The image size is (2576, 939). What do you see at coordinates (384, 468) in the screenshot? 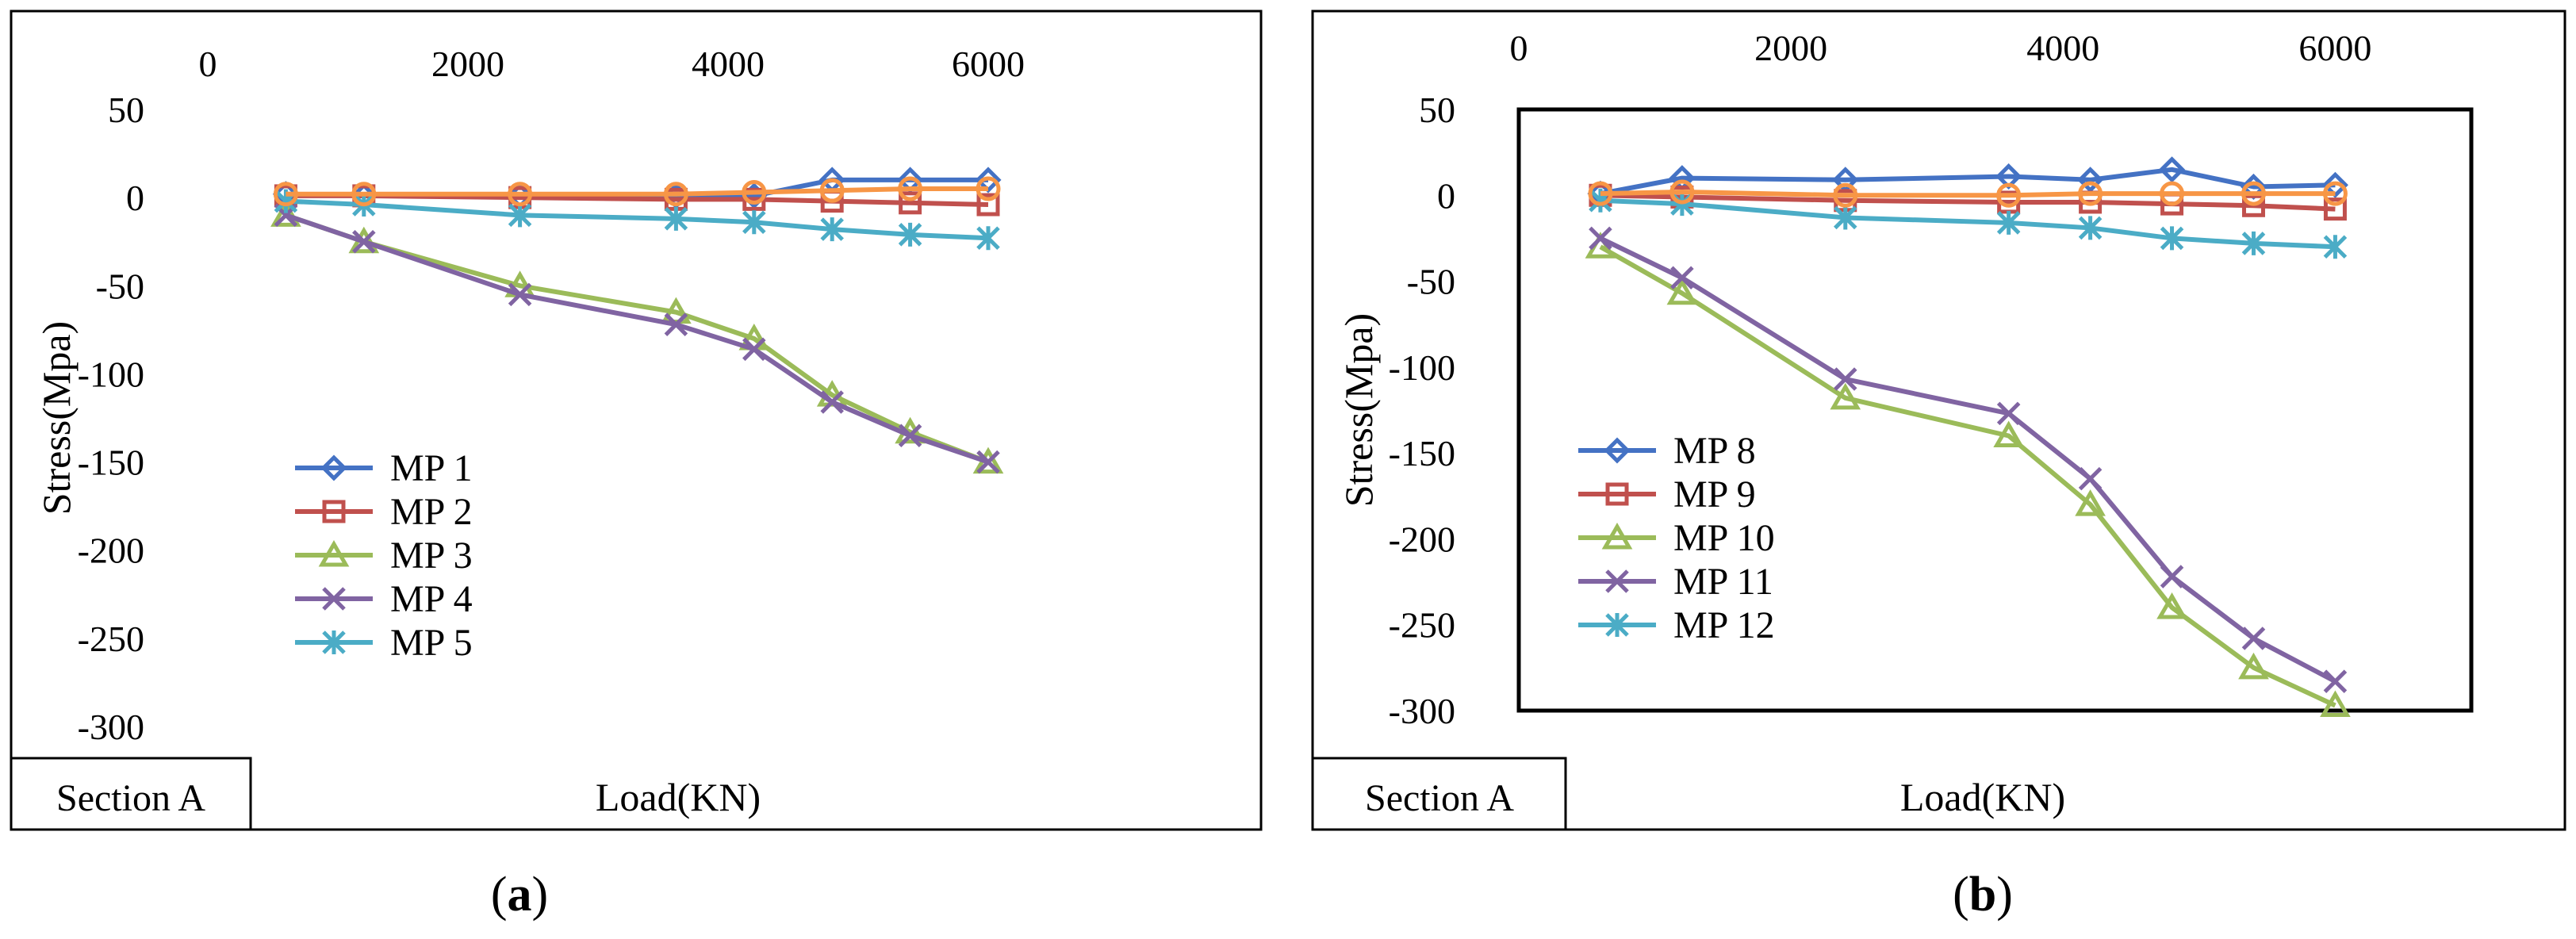
I see `legend-item: MP 1` at bounding box center [384, 468].